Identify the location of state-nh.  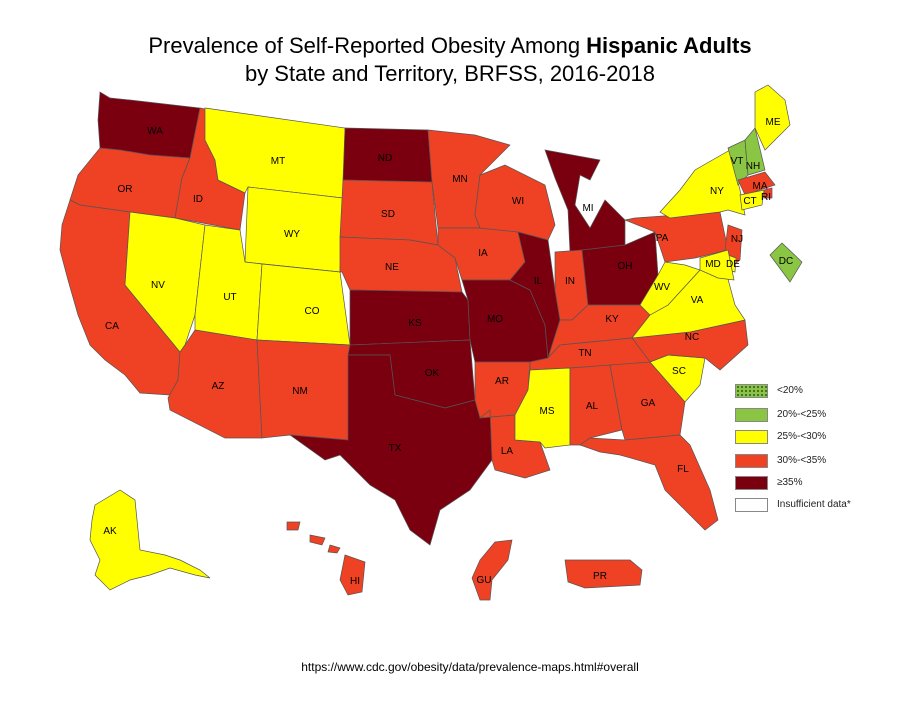
(755, 151).